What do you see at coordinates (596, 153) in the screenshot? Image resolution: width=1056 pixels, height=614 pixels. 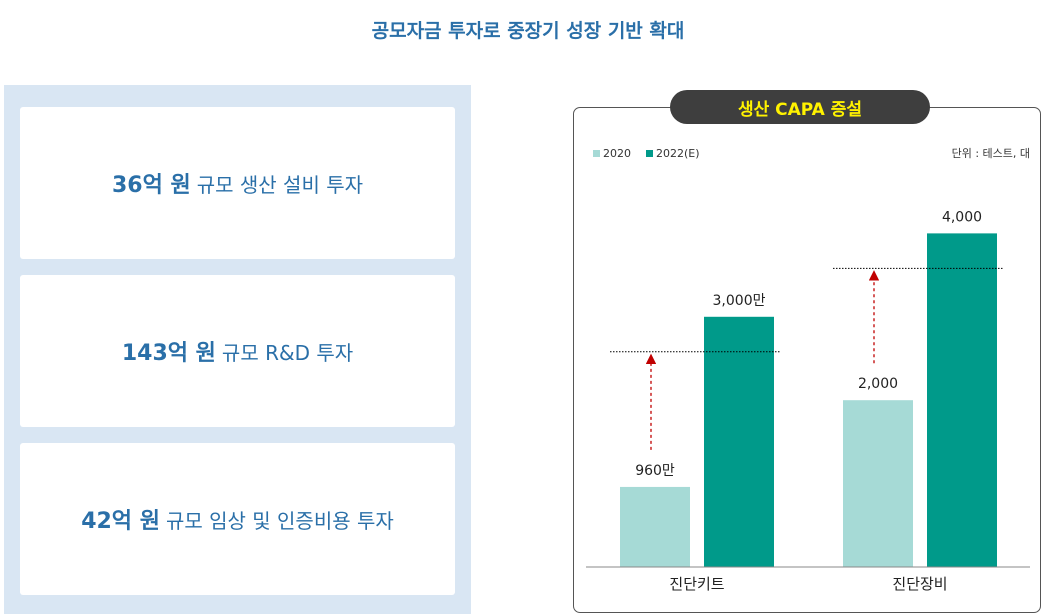 I see `legend-swatch-2020` at bounding box center [596, 153].